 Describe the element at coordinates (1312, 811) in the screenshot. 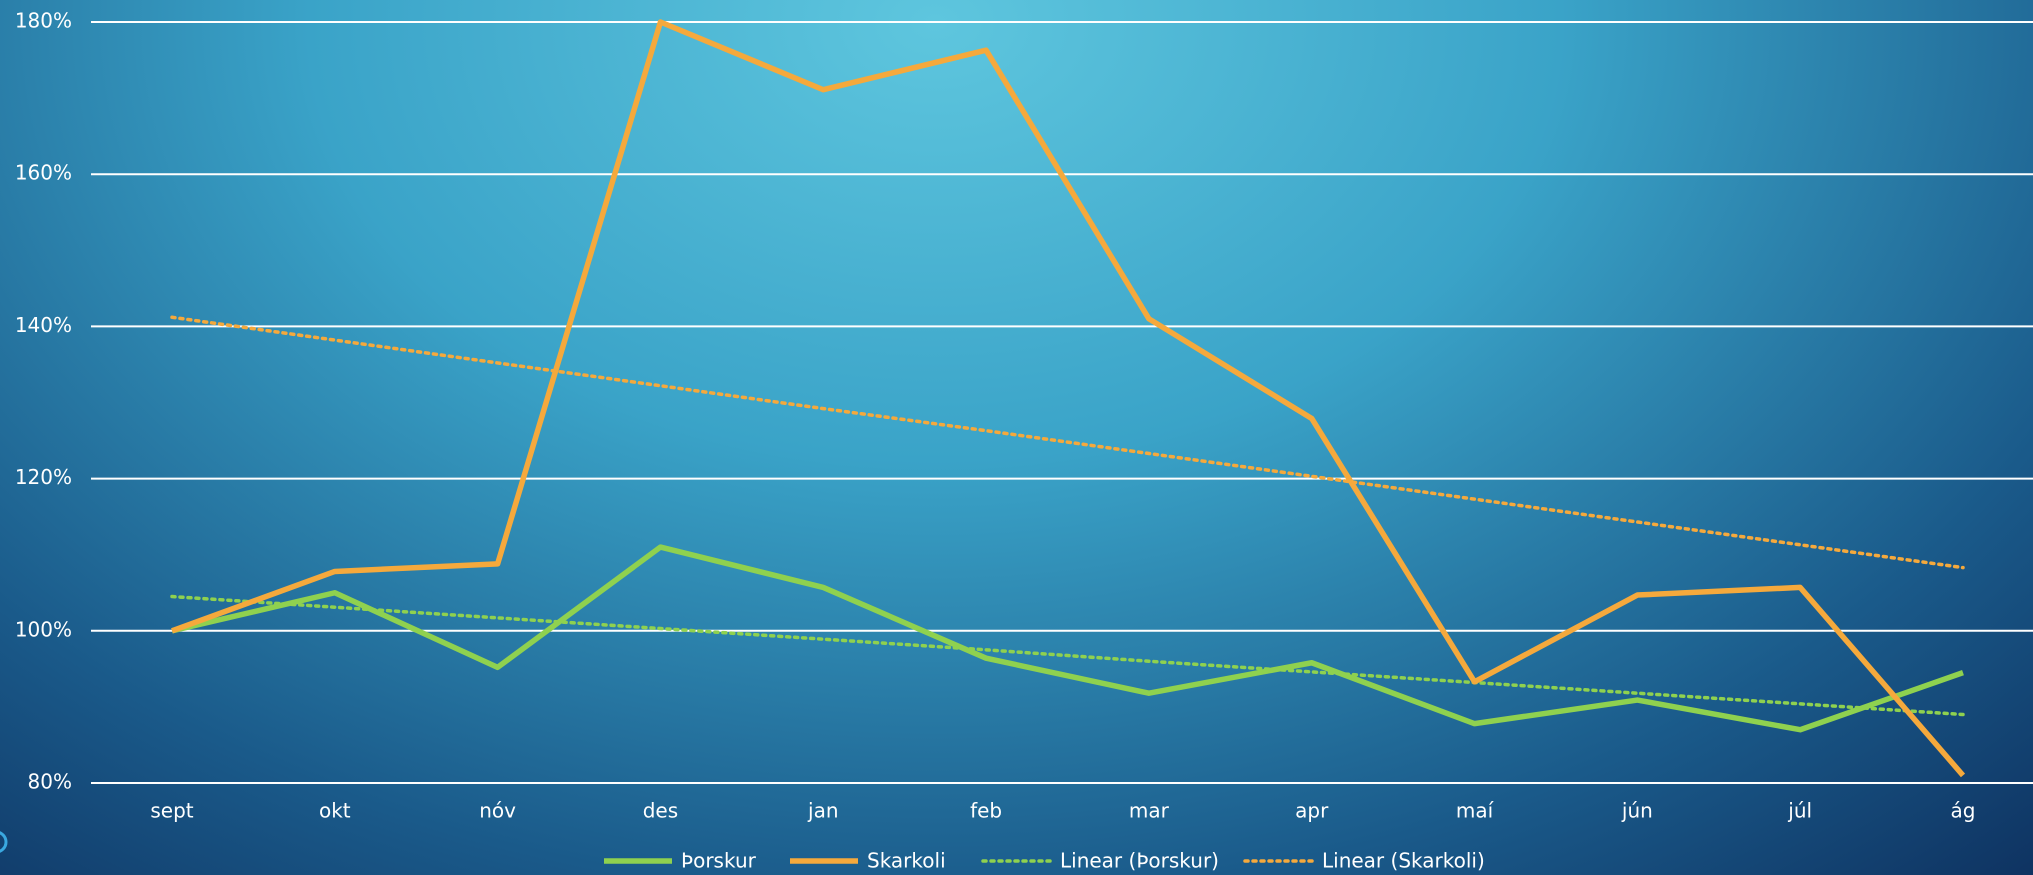

I see `x-tick-label: apr` at that location.